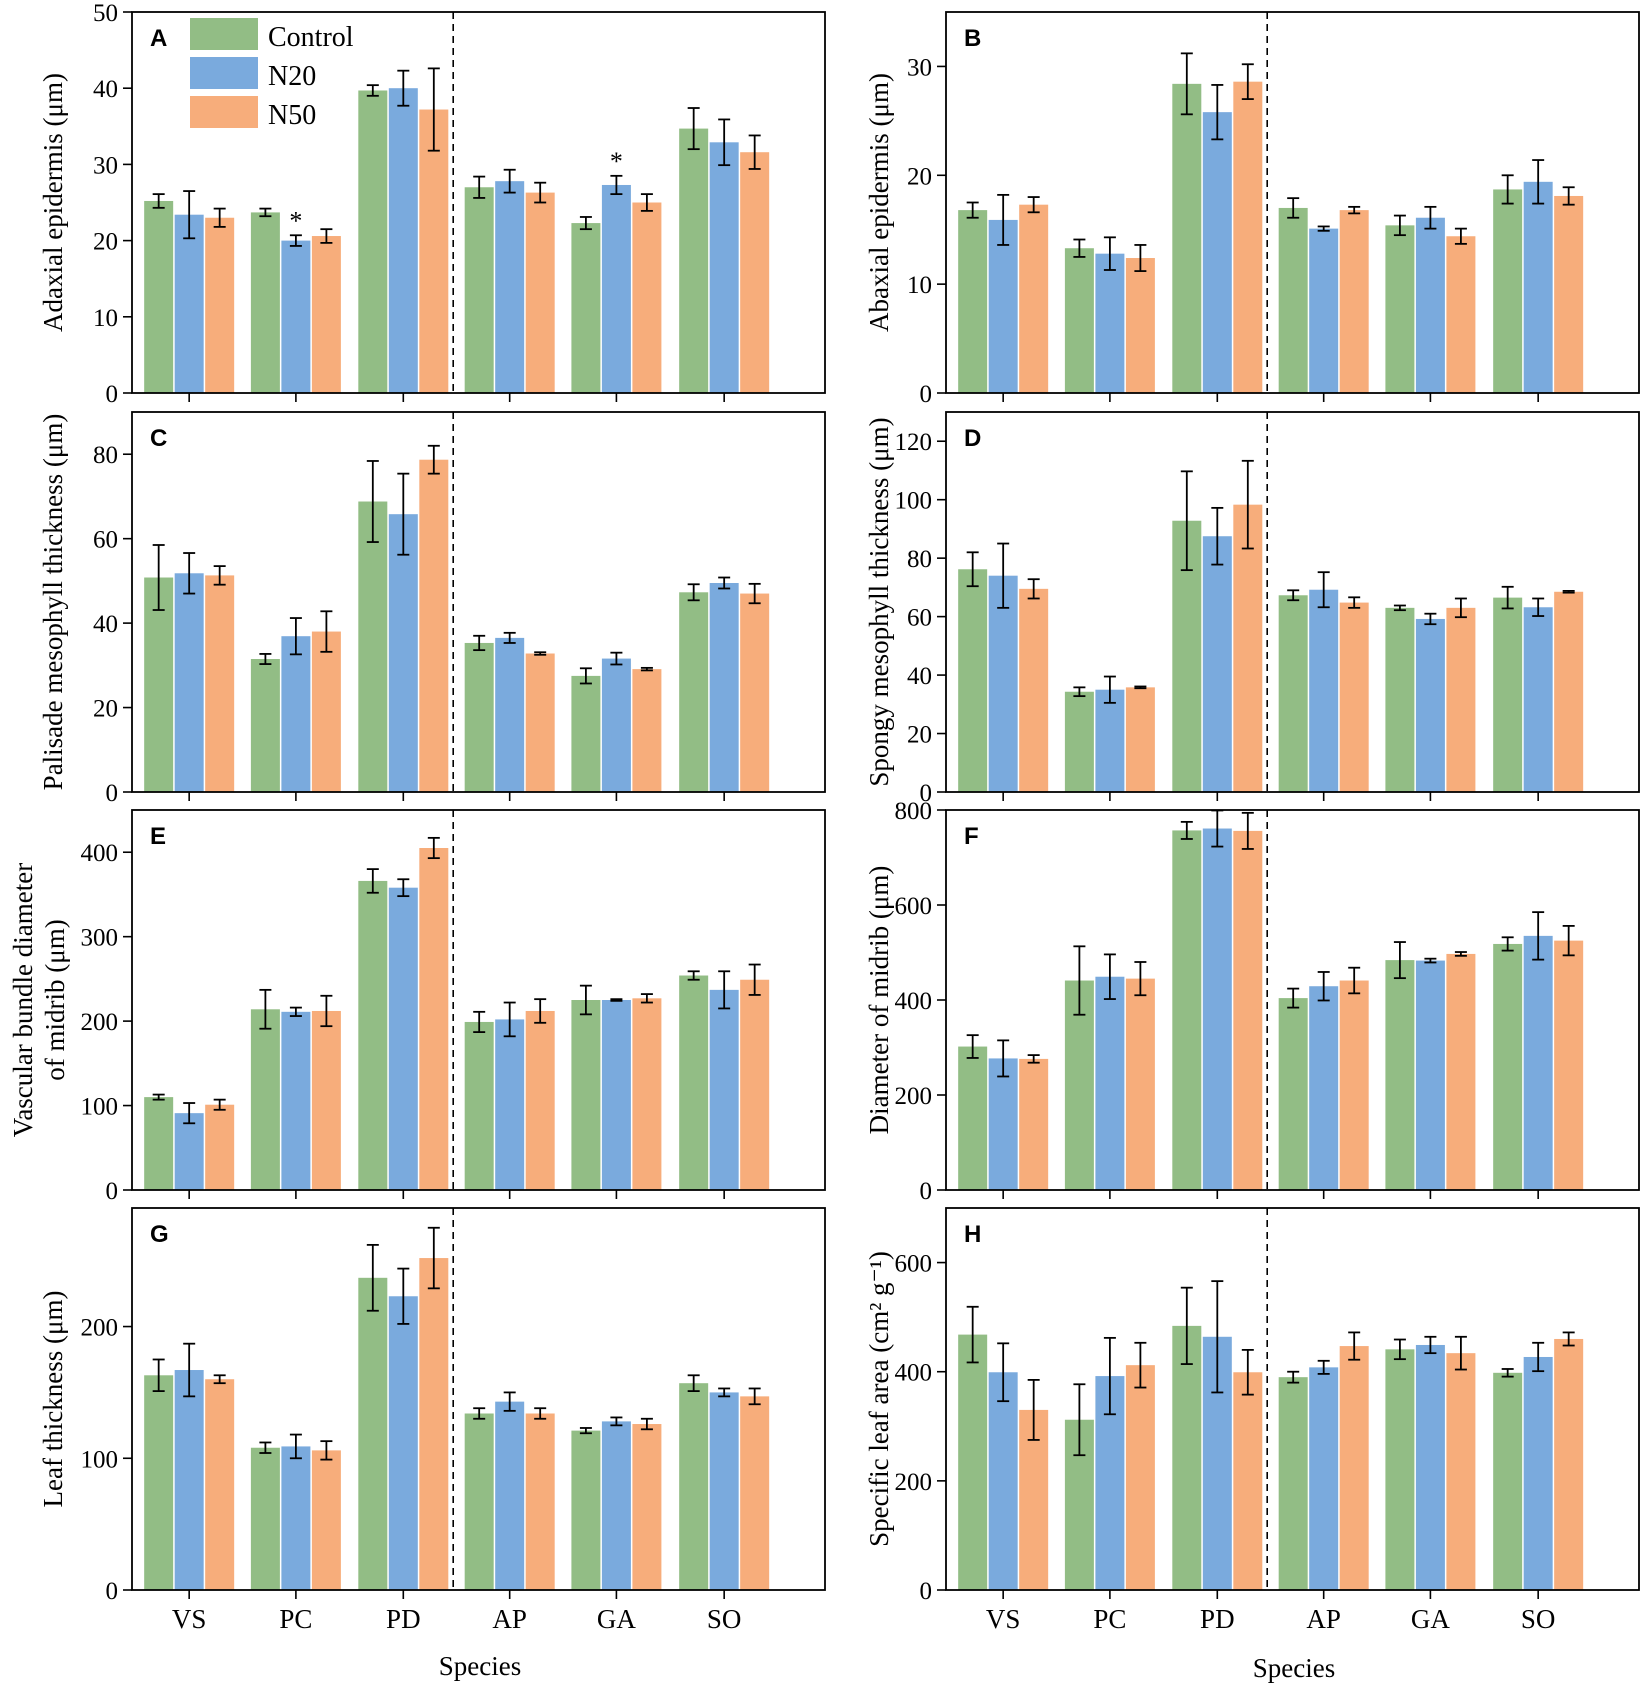 This screenshot has width=1640, height=1683. What do you see at coordinates (159, 1234) in the screenshot?
I see `panel-letter: G` at bounding box center [159, 1234].